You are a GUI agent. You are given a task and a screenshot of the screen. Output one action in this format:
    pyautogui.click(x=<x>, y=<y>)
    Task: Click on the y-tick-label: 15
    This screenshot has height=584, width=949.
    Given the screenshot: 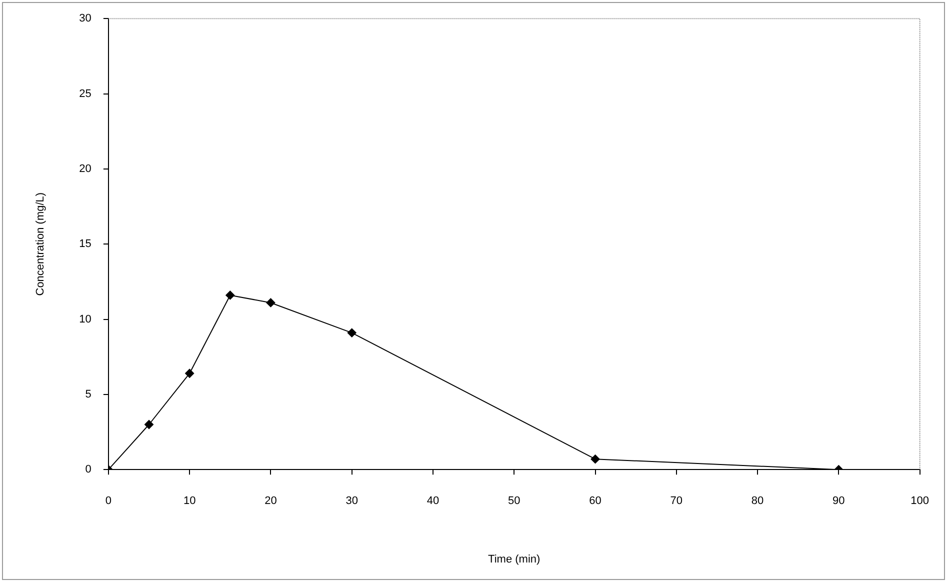 What is the action you would take?
    pyautogui.click(x=85, y=244)
    